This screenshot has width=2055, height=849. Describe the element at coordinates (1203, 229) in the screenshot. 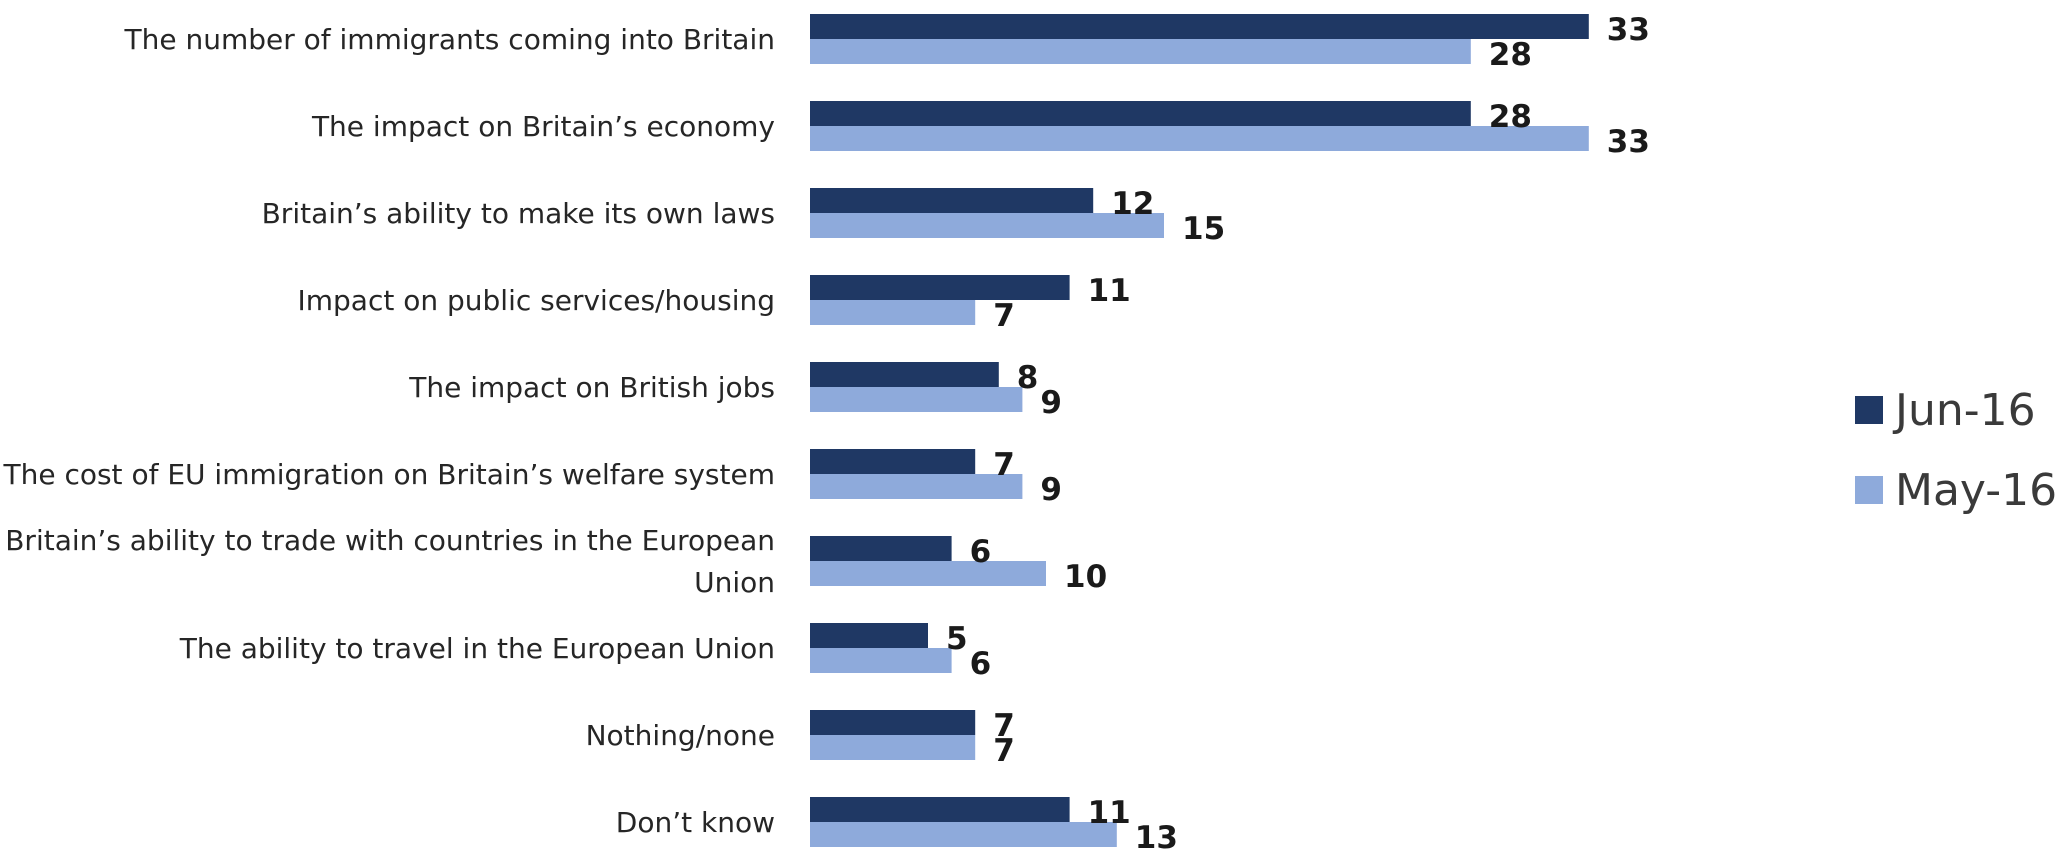

I see `value-label: 15` at that location.